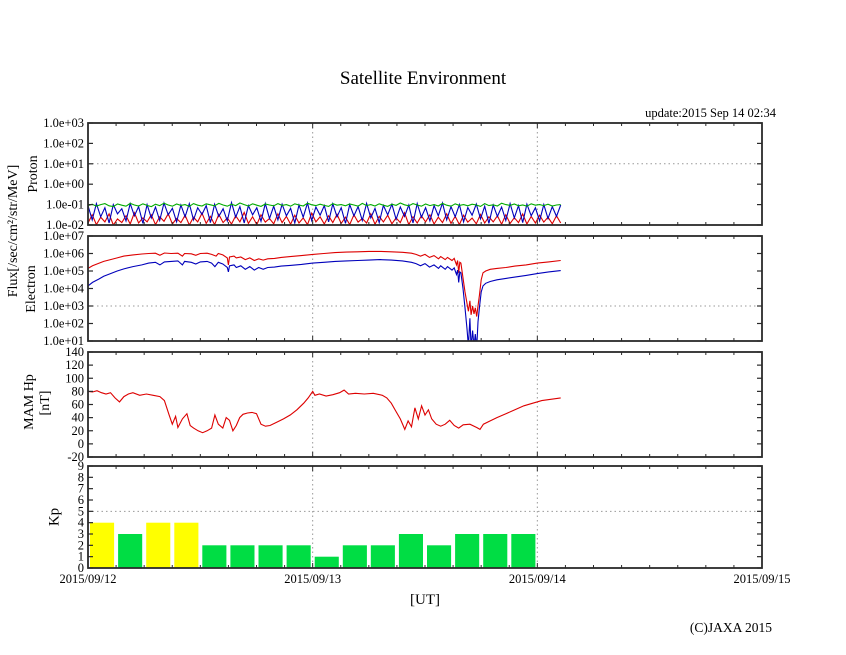 This screenshot has width=846, height=655. I want to click on y-tick-label: 100, so click(74, 378).